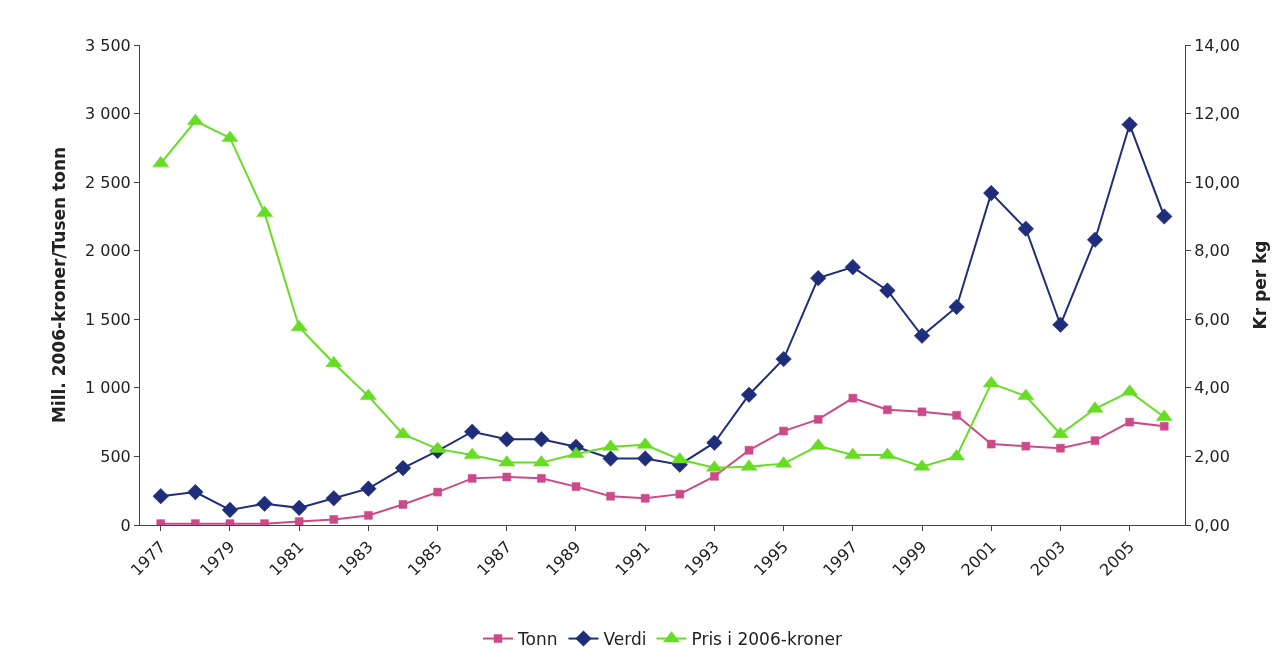  Describe the element at coordinates (115, 457) in the screenshot. I see `y-tick-label: 500` at that location.